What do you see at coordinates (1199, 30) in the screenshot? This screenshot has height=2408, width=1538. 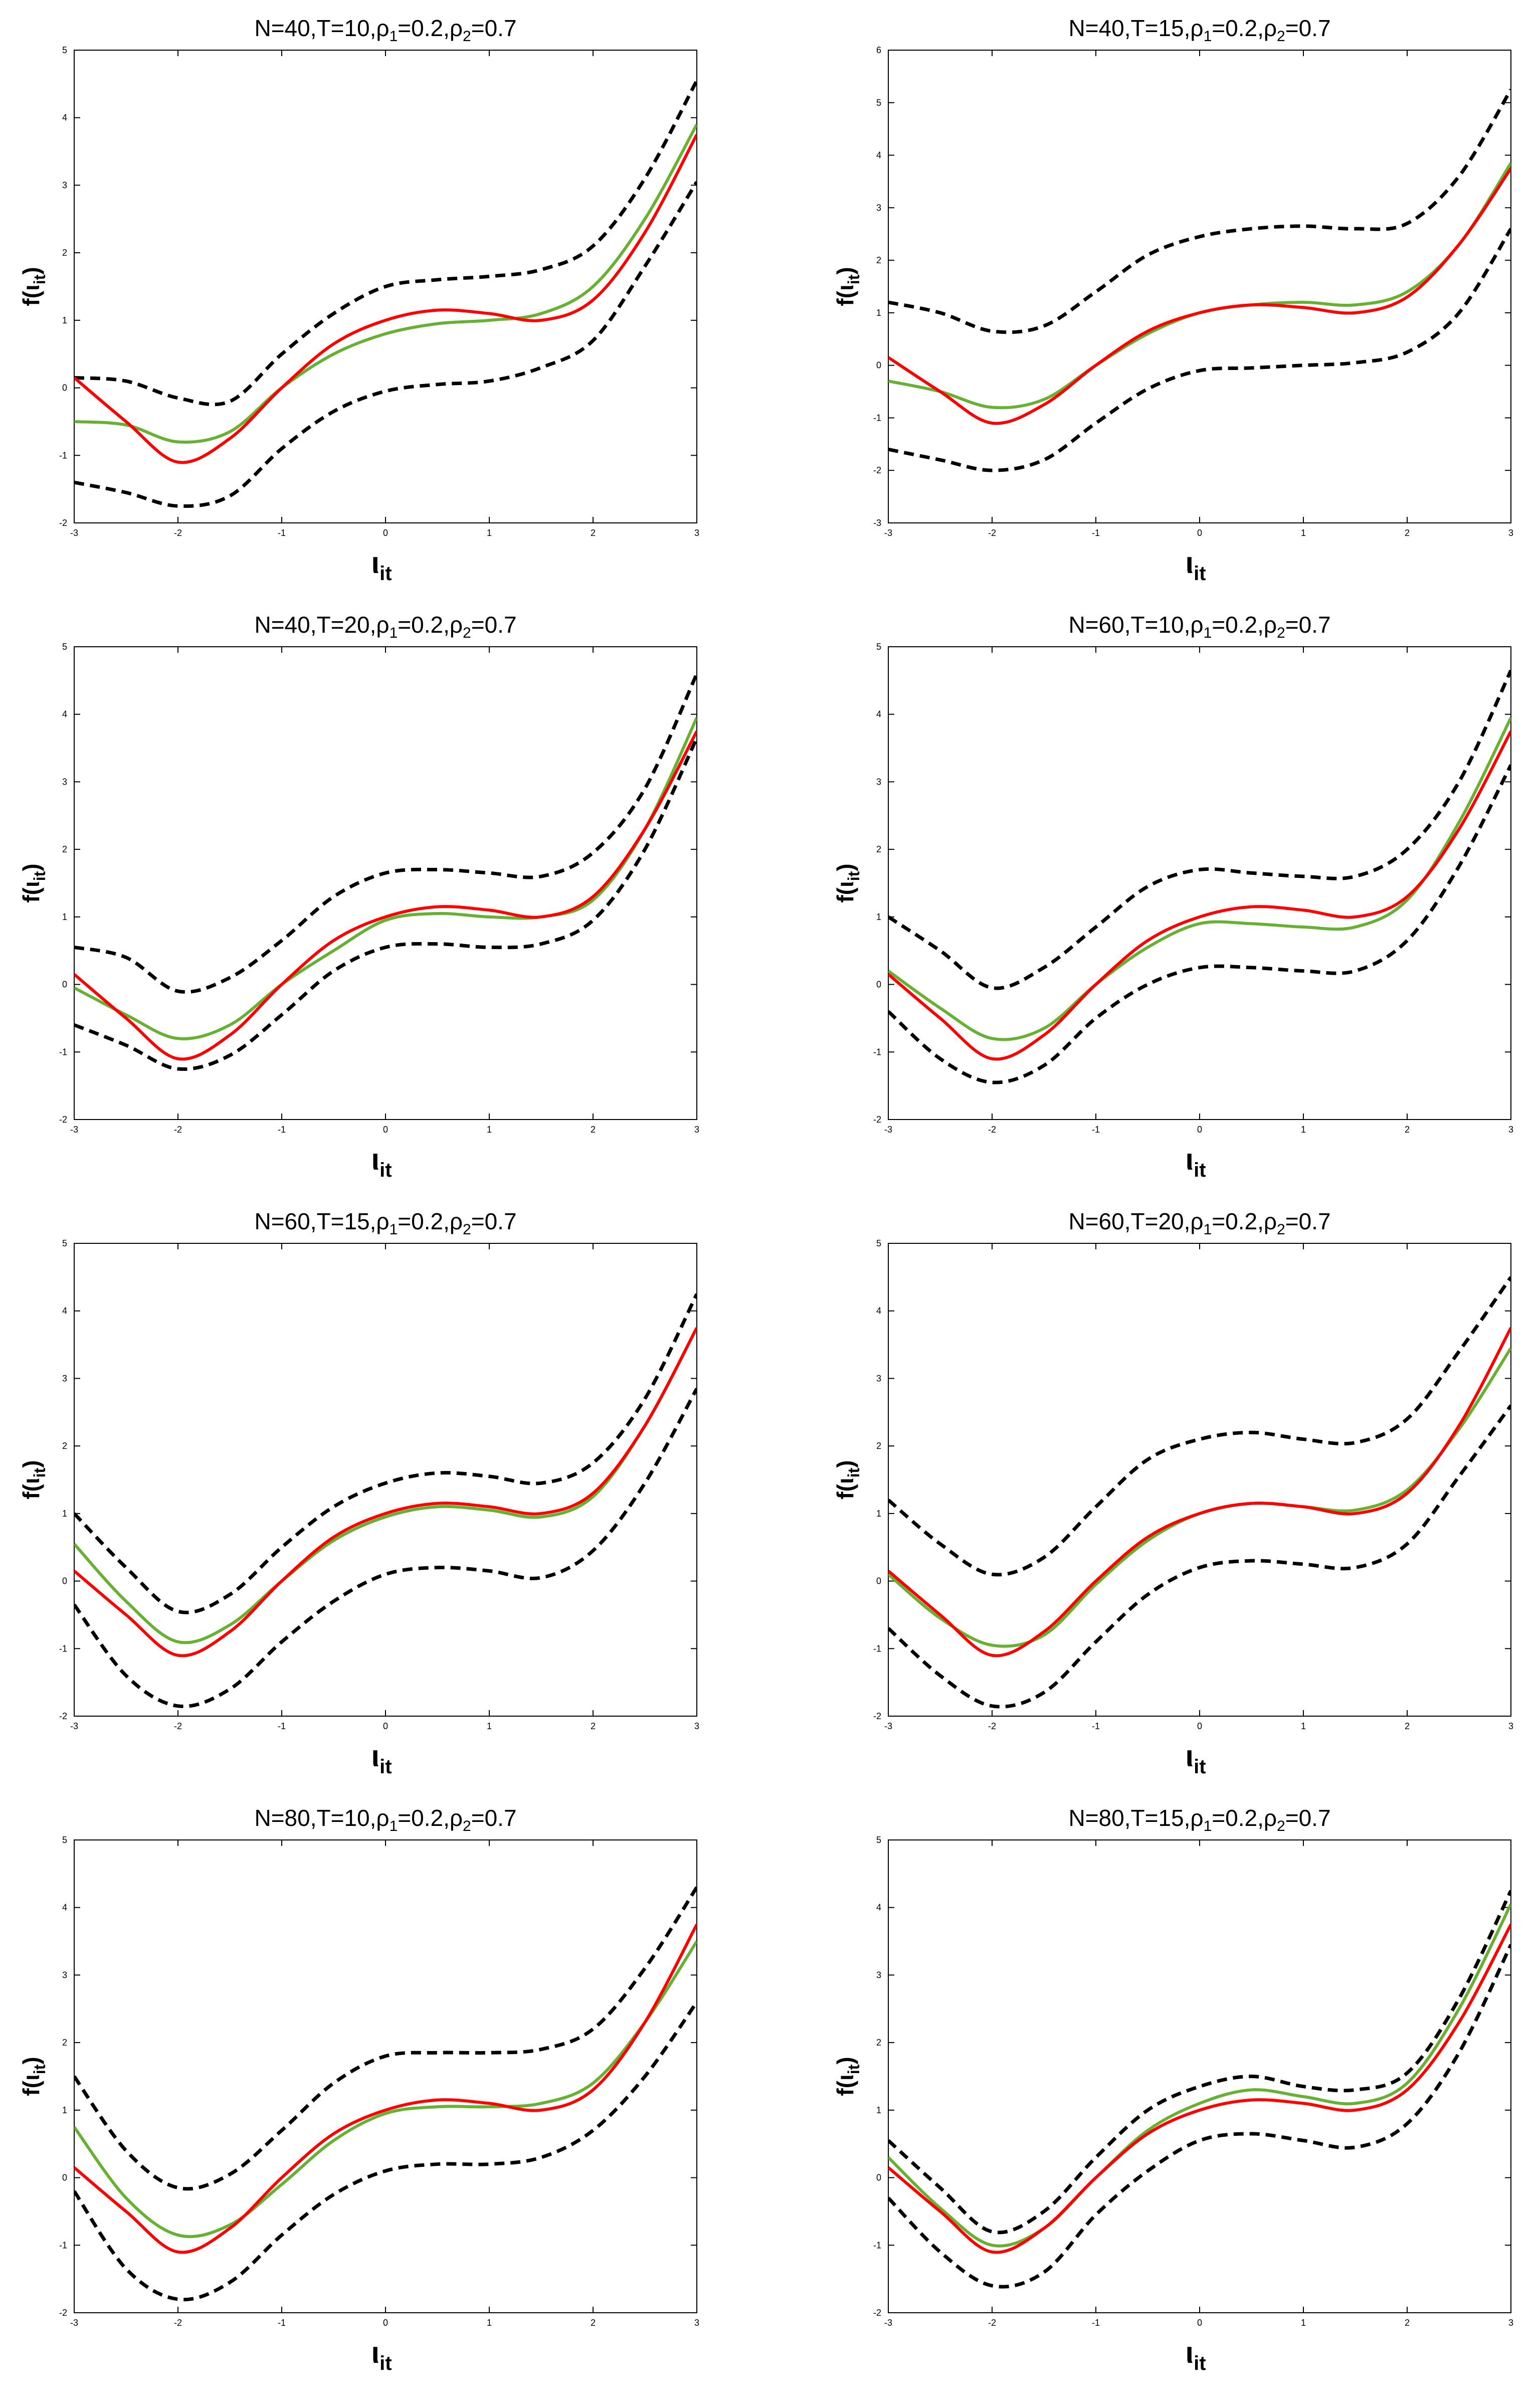 I see `chart-title: N=40,T=15,ρ1=0.2,ρ2=0.7` at bounding box center [1199, 30].